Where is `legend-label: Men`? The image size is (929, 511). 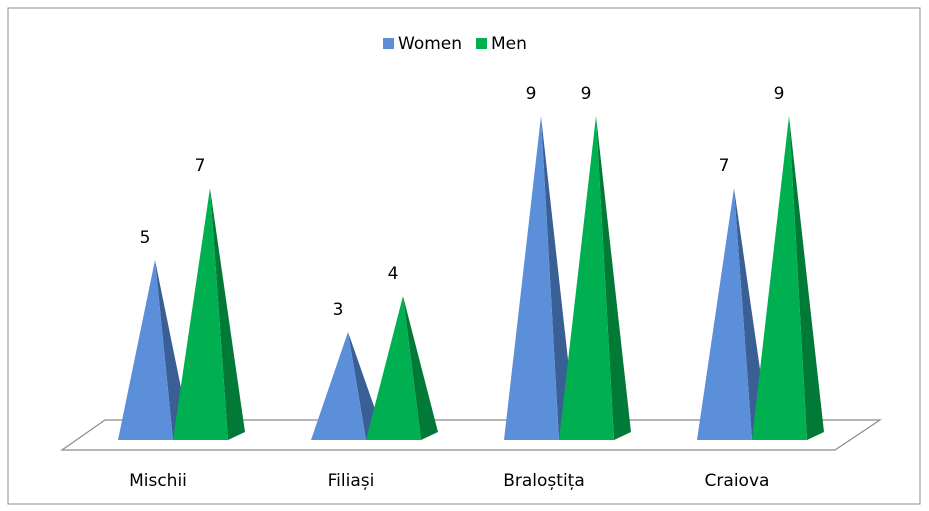
legend-label: Men is located at coordinates (509, 44).